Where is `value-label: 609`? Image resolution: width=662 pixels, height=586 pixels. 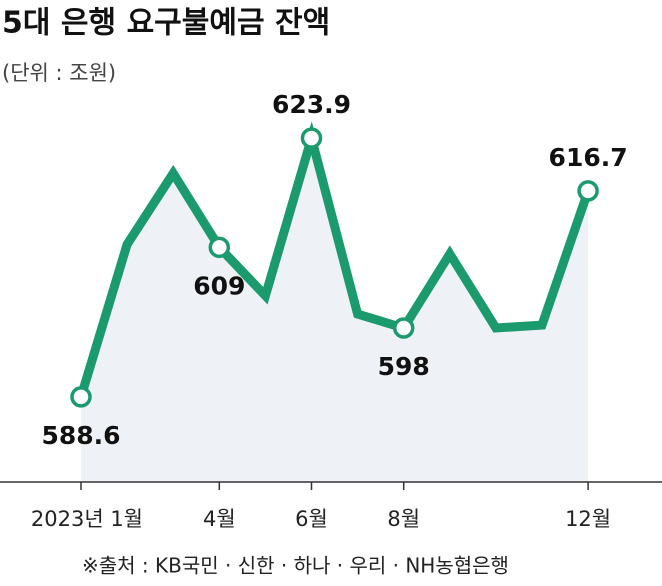 value-label: 609 is located at coordinates (219, 285).